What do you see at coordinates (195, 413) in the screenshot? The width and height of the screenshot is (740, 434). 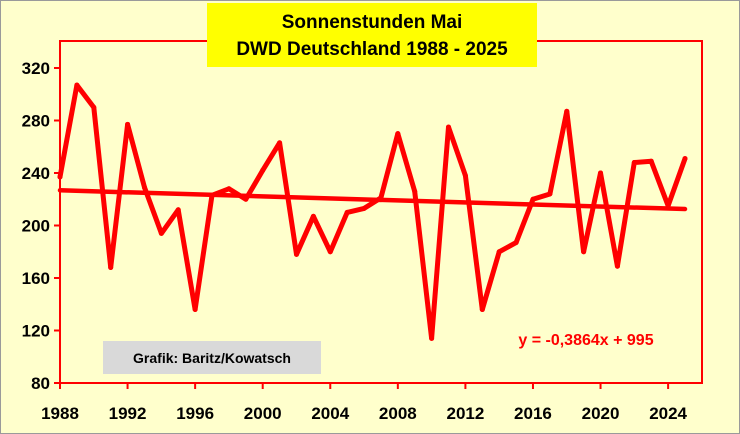 I see `x-tick-label: 1996` at bounding box center [195, 413].